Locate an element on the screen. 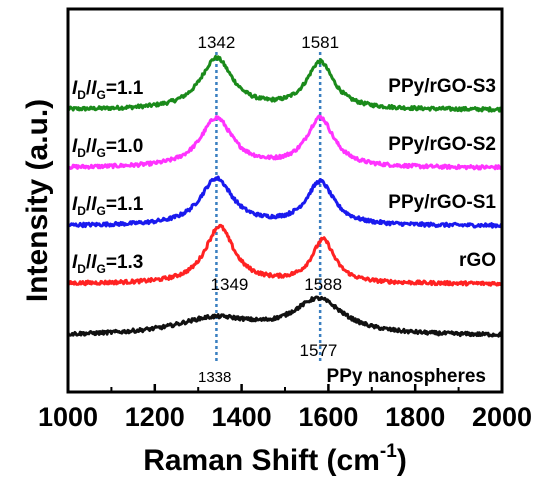 The height and width of the screenshot is (487, 550). peak-position-label-1581: 1581 is located at coordinates (320, 42).